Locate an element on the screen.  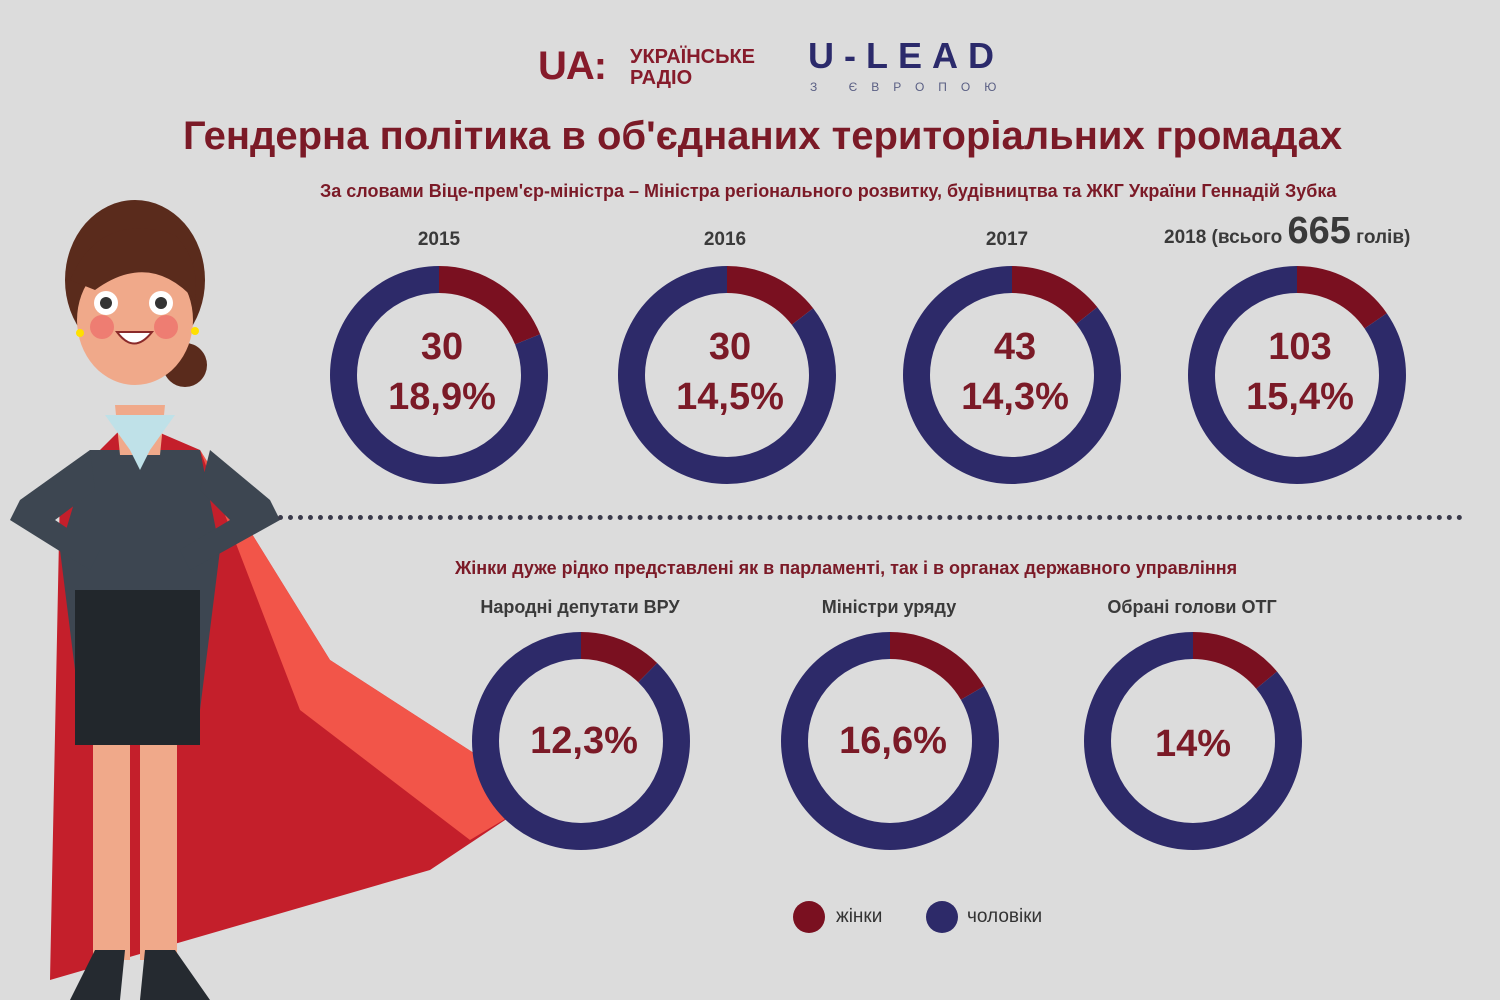
pct-2017: 14,3% is located at coordinates (1015, 397).